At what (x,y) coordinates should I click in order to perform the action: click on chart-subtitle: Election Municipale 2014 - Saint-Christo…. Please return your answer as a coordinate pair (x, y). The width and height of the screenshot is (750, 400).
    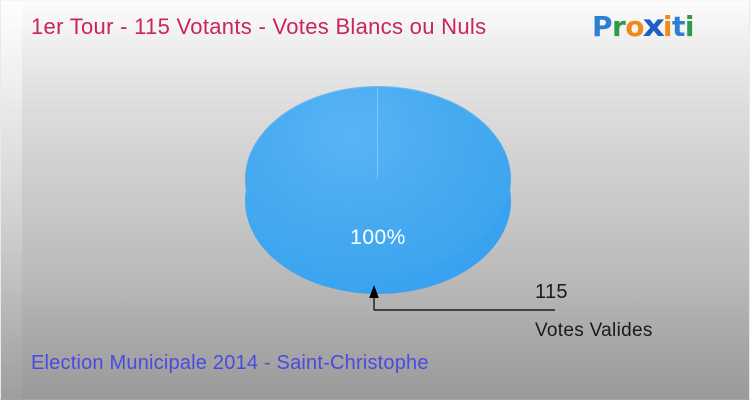
    Looking at the image, I should click on (230, 363).